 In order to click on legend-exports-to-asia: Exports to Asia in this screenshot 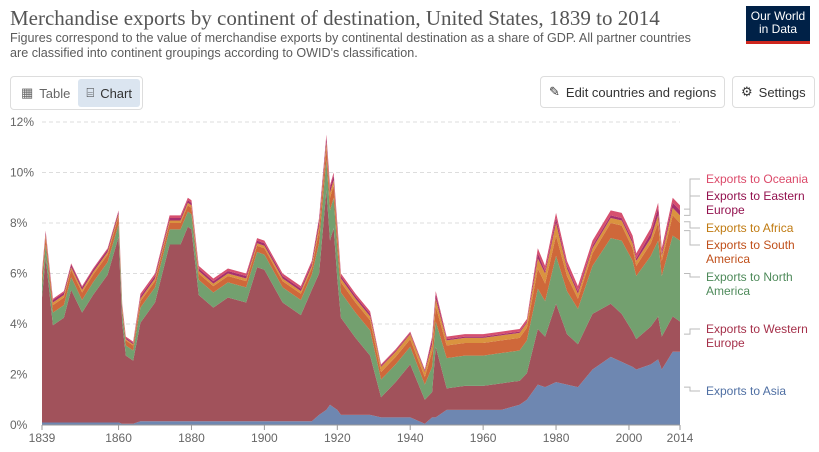, I will do `click(746, 391)`.